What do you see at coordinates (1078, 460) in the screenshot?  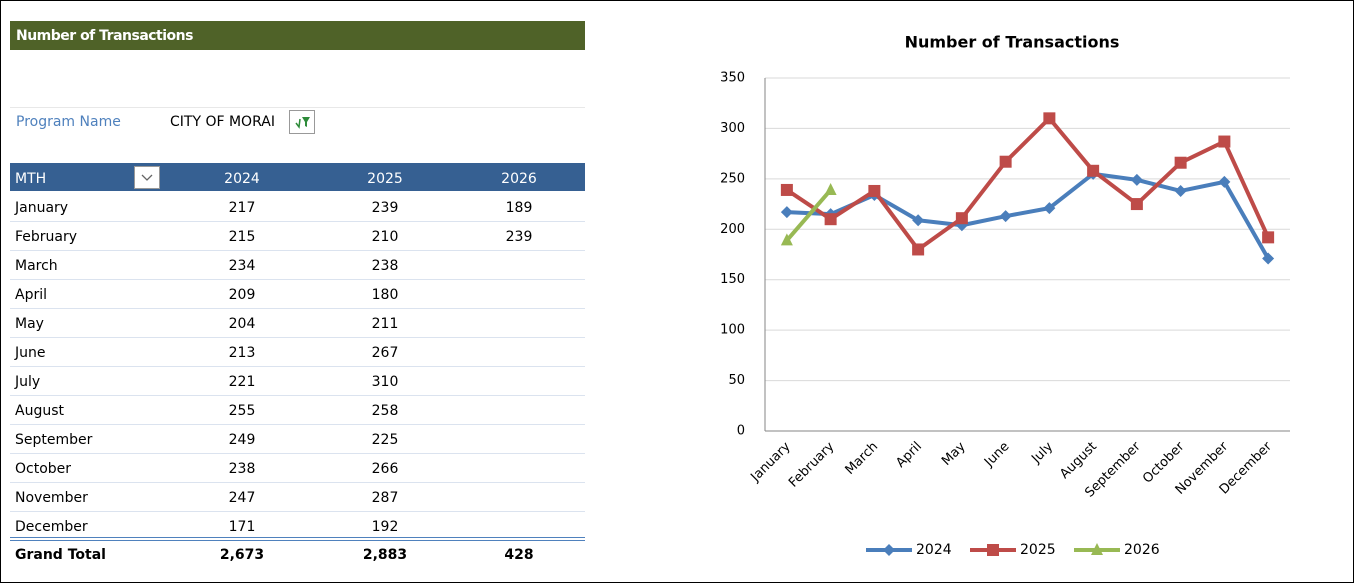 I see `x-tick-label: August` at bounding box center [1078, 460].